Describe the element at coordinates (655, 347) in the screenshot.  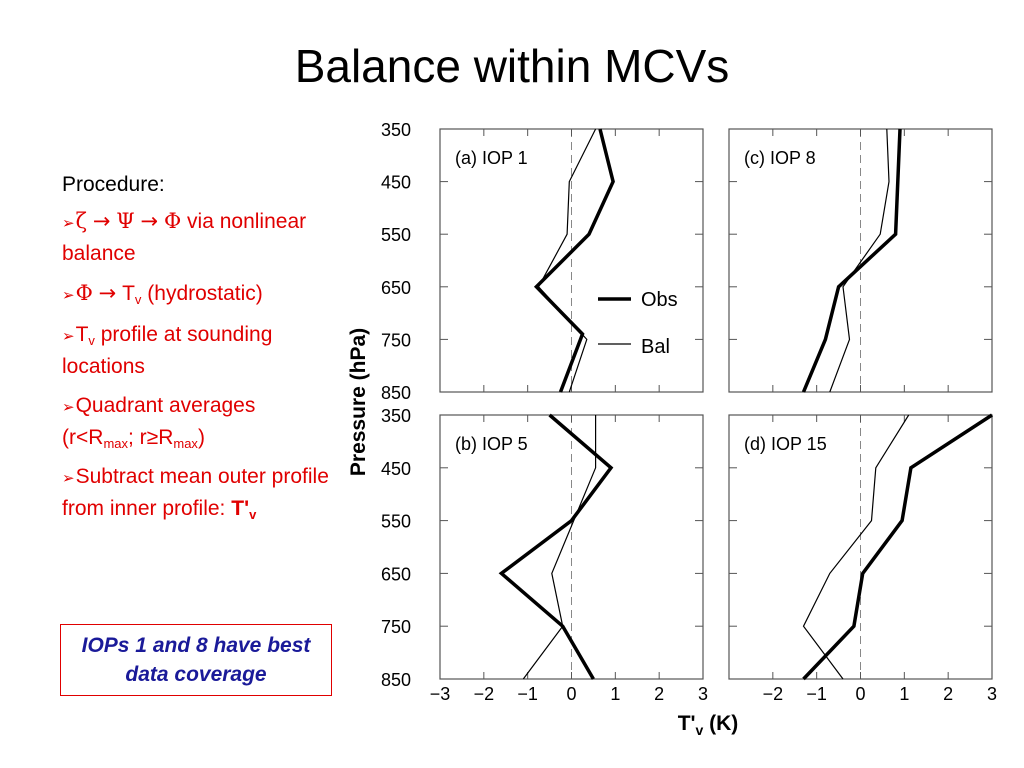
I see `legend-bal-label: Bal` at that location.